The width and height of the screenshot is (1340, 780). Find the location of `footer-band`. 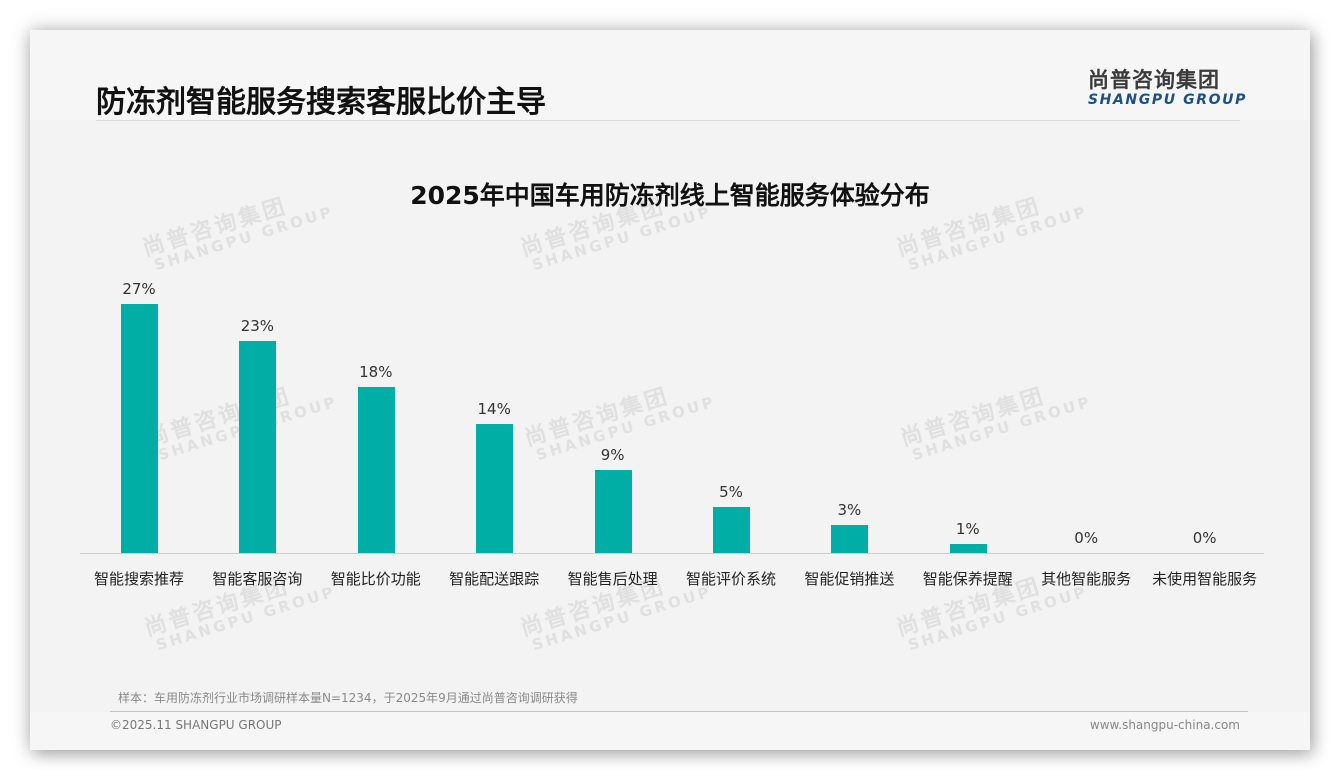

footer-band is located at coordinates (670, 731).